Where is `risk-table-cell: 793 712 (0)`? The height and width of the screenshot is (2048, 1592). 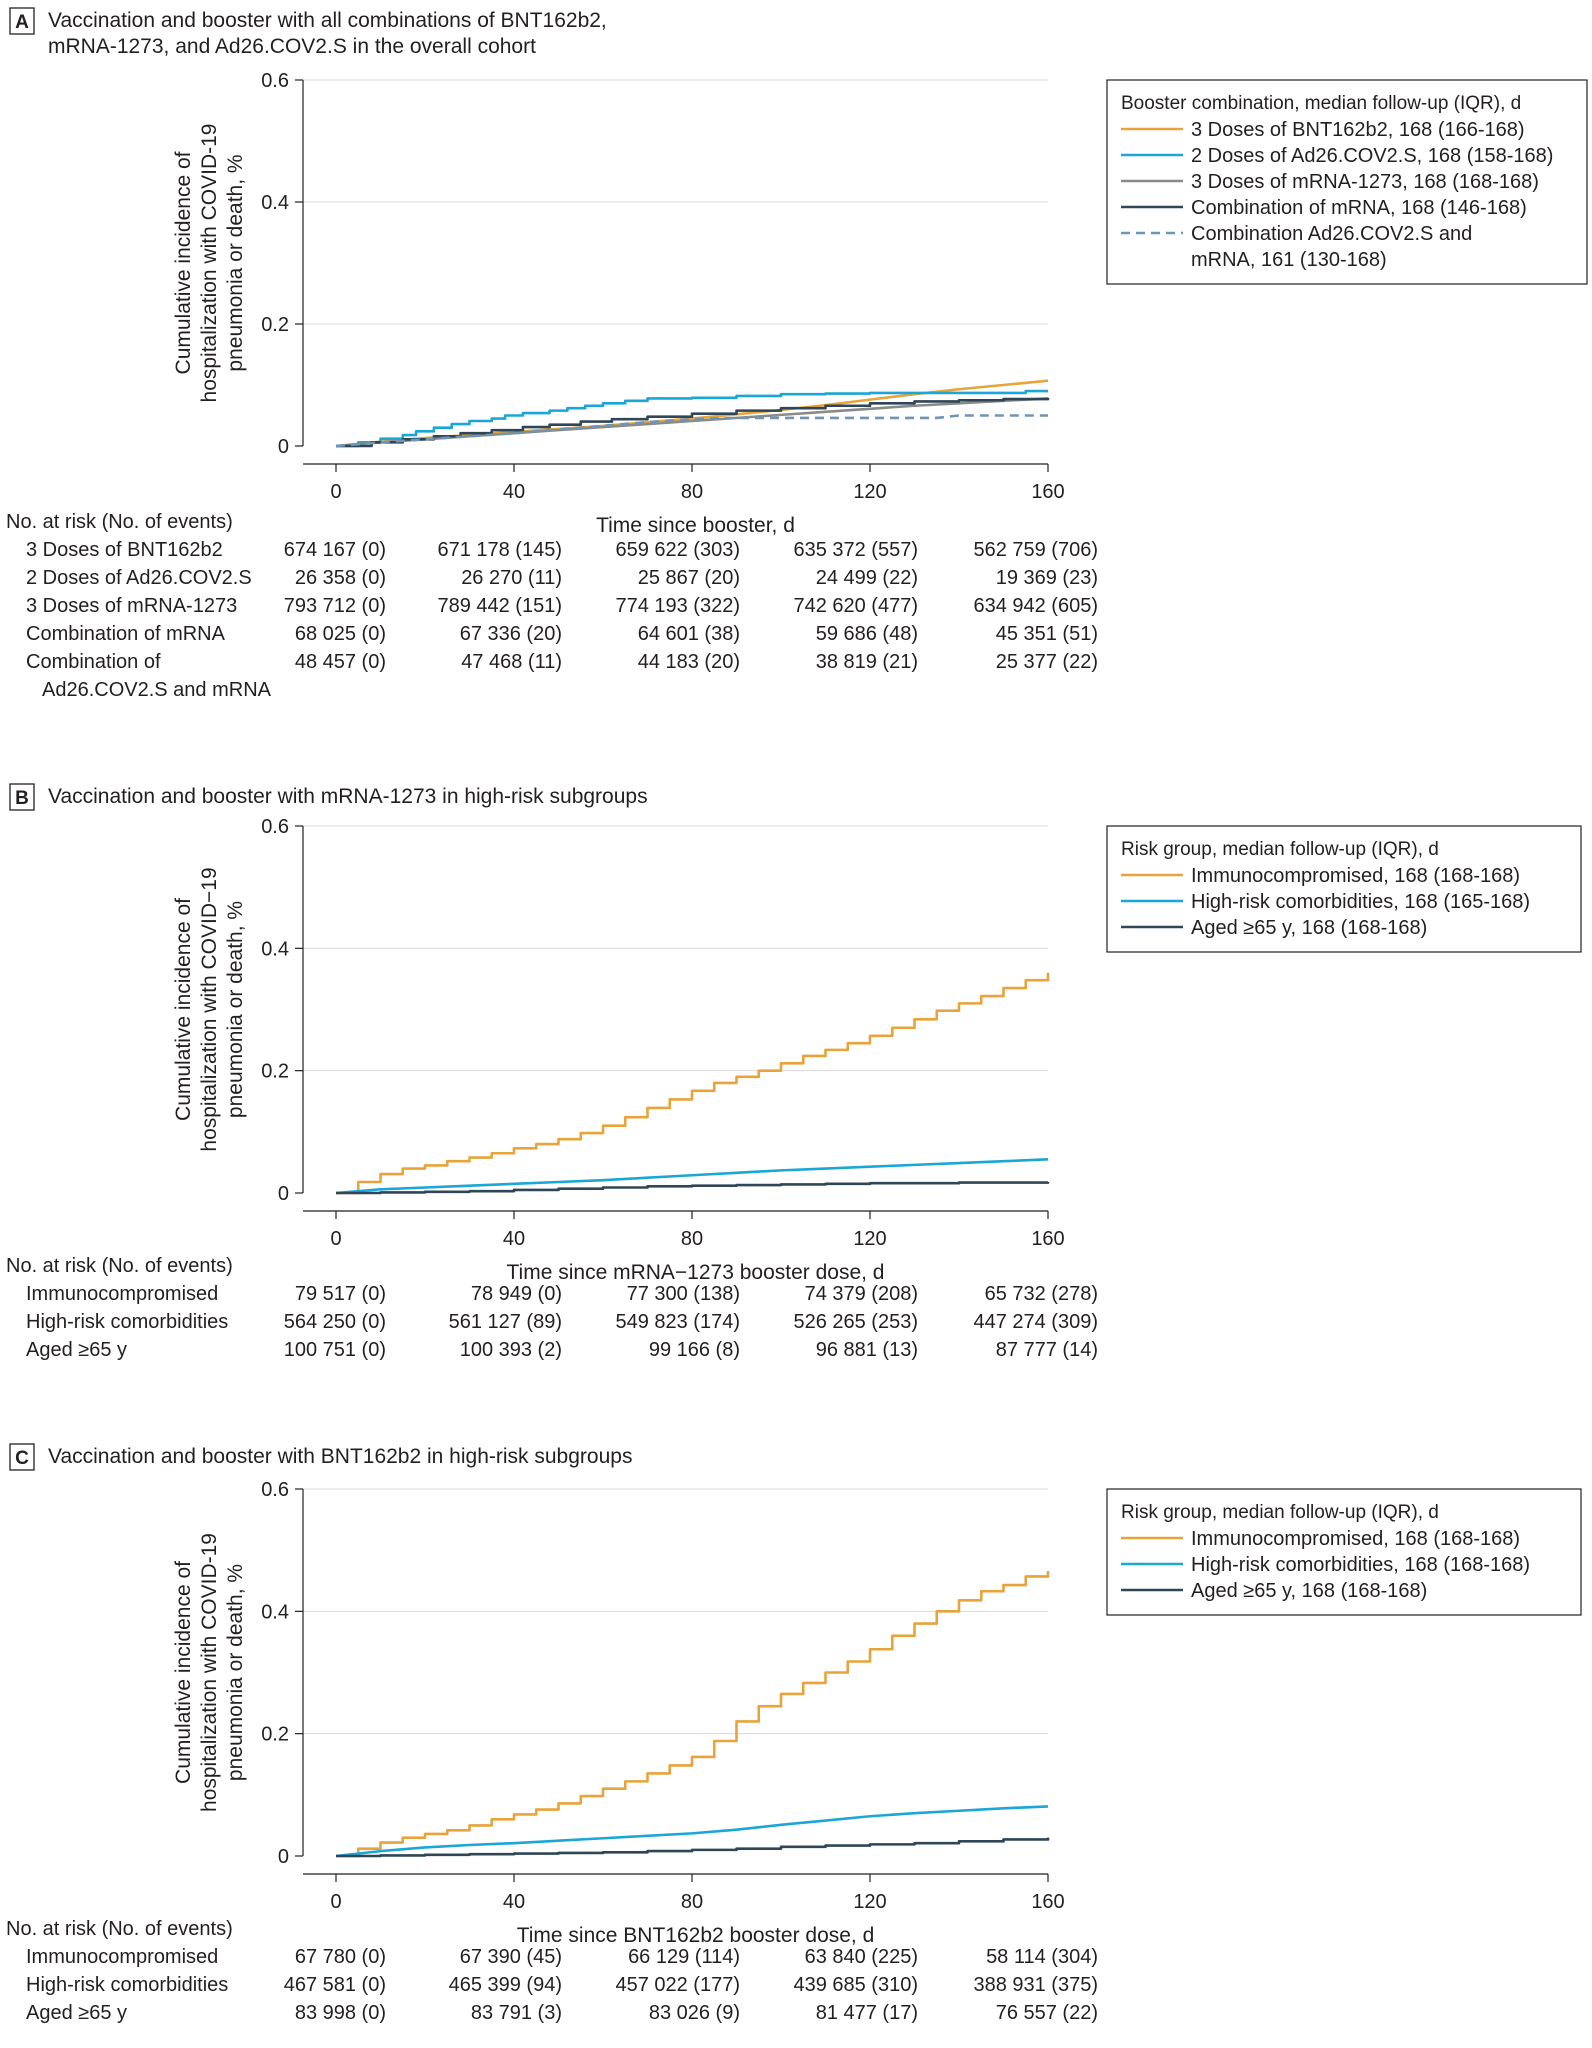 risk-table-cell: 793 712 (0) is located at coordinates (335, 606).